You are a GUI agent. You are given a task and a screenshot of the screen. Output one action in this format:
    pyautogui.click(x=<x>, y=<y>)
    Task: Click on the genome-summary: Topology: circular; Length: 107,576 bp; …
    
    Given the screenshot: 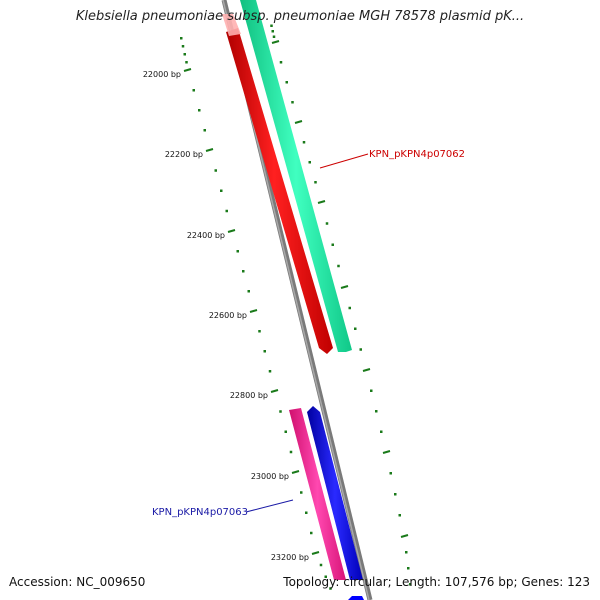 What is the action you would take?
    pyautogui.click(x=436, y=582)
    